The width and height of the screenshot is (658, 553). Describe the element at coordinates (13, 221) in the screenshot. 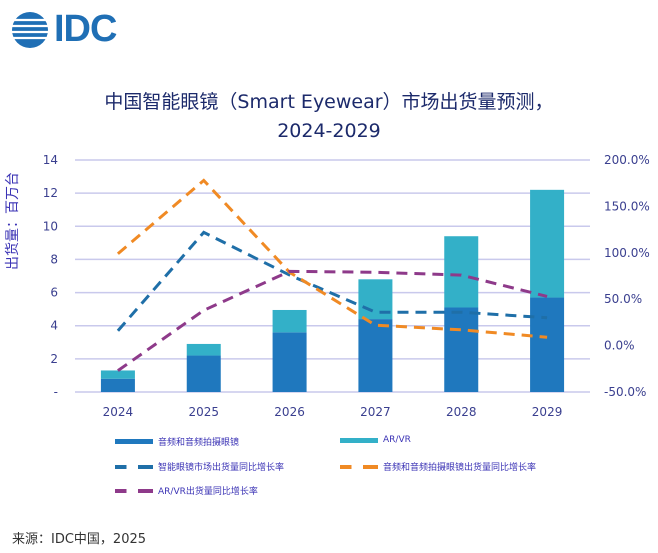

I see `y-axis-label: 出货量：百万台` at that location.